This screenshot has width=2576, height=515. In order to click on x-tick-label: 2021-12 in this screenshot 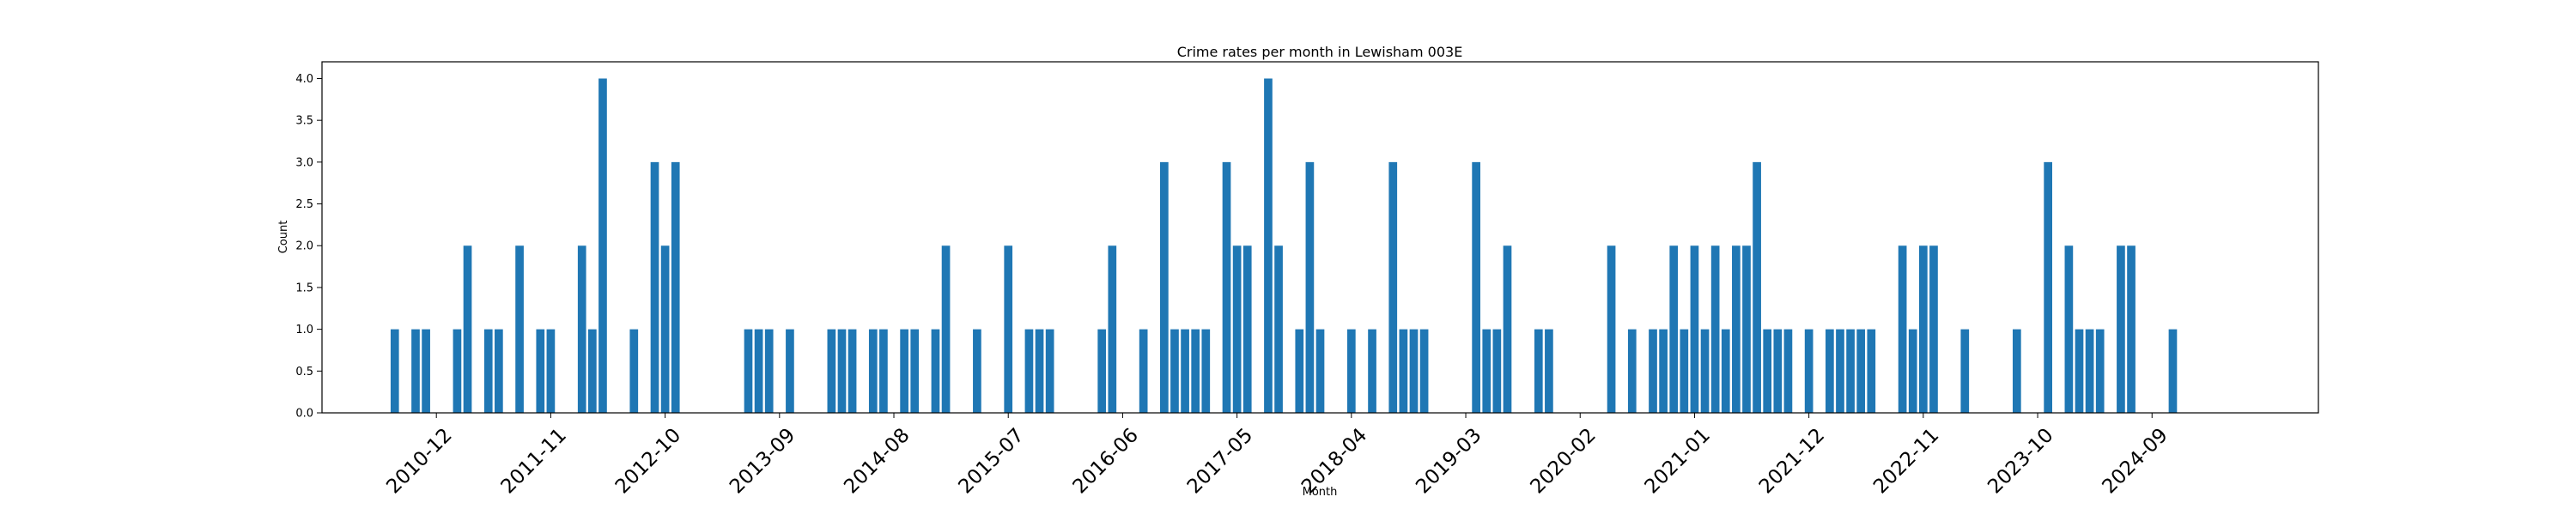, I will do `click(1792, 461)`.